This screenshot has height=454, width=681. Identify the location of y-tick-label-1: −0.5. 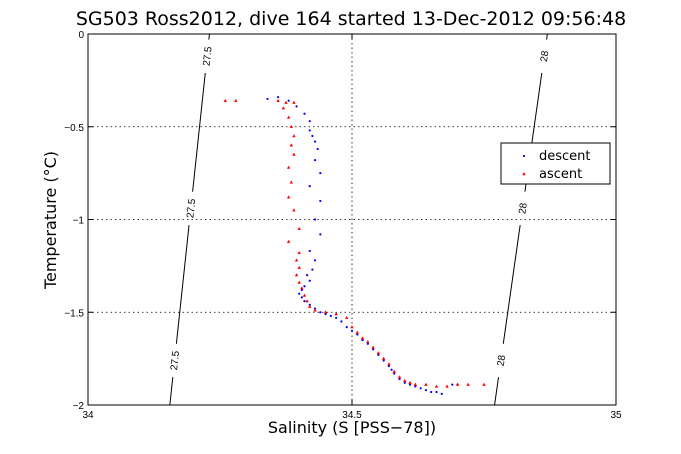
(74, 128).